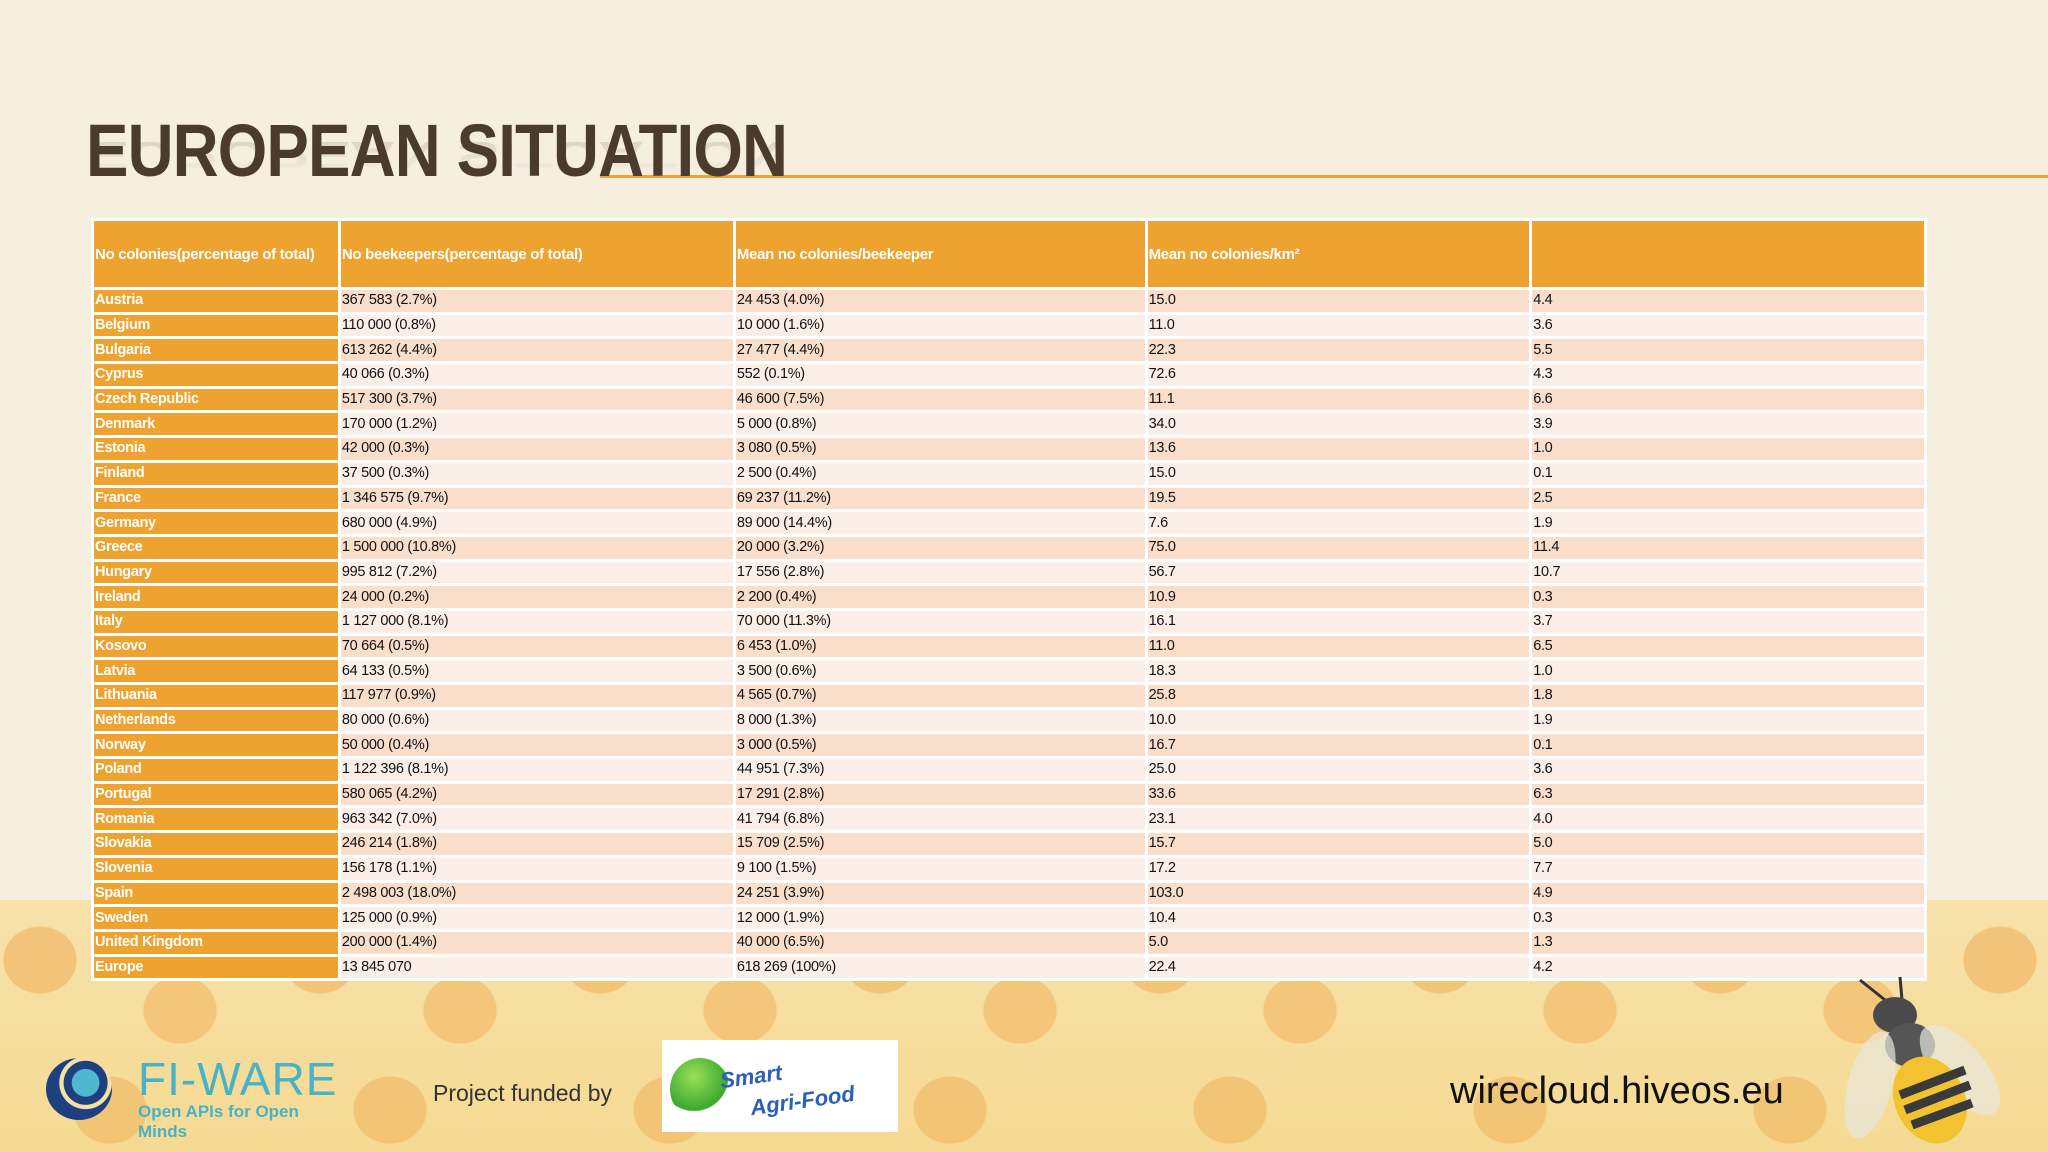 The width and height of the screenshot is (2048, 1152). What do you see at coordinates (1728, 671) in the screenshot?
I see `mean-per-km2-cell: 1.0` at bounding box center [1728, 671].